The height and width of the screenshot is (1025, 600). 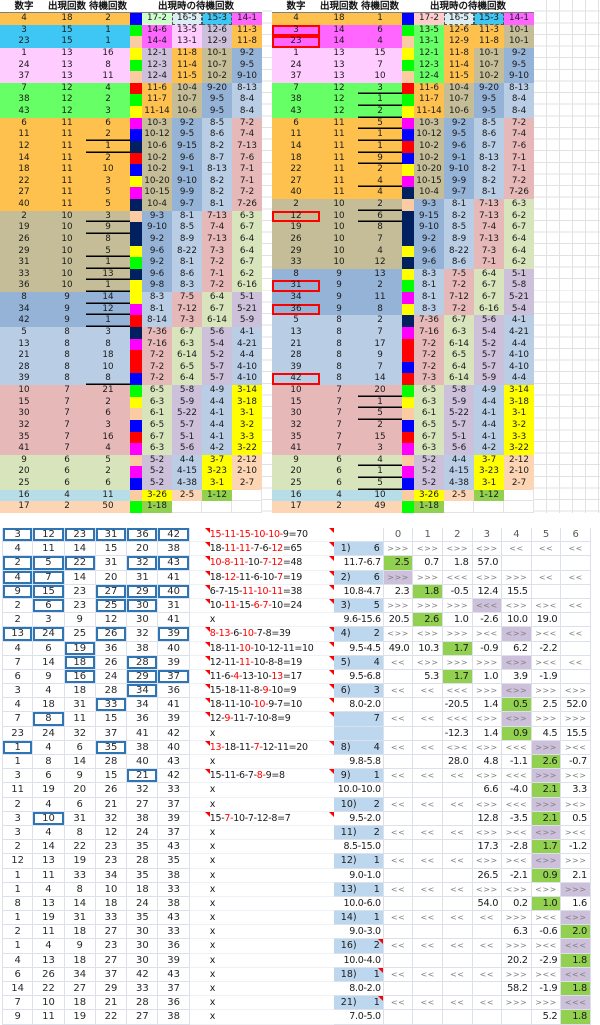 What do you see at coordinates (459, 193) in the screenshot?
I see `wait-history-cell: 9-7` at bounding box center [459, 193].